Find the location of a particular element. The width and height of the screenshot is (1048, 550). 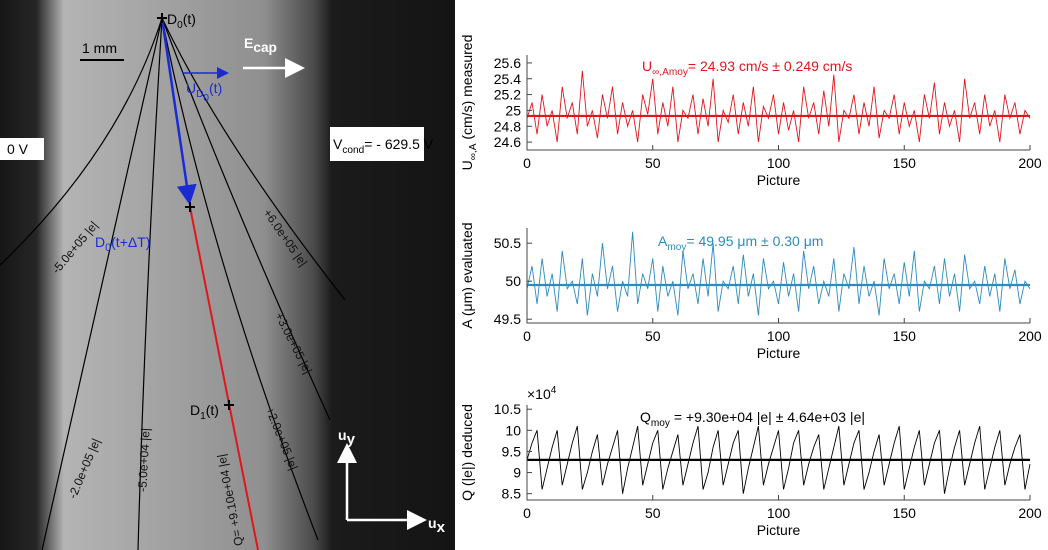

y-axis-label: Q (|e|) deduced is located at coordinates (467, 452).